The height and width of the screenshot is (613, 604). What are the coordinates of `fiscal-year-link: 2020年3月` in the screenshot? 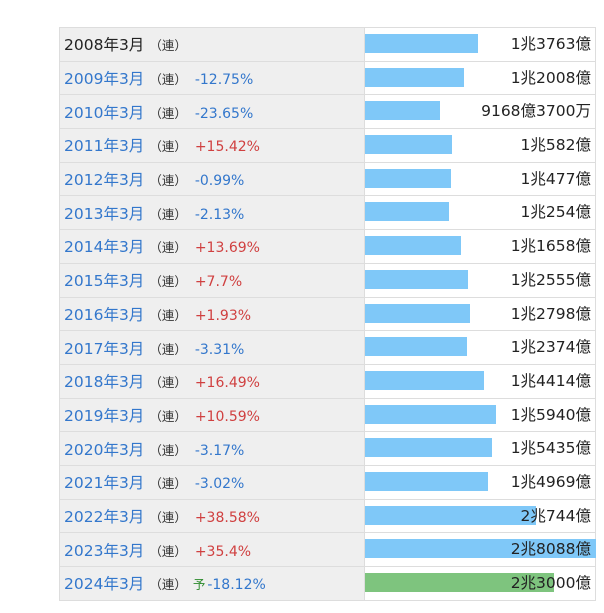 It's located at (104, 449).